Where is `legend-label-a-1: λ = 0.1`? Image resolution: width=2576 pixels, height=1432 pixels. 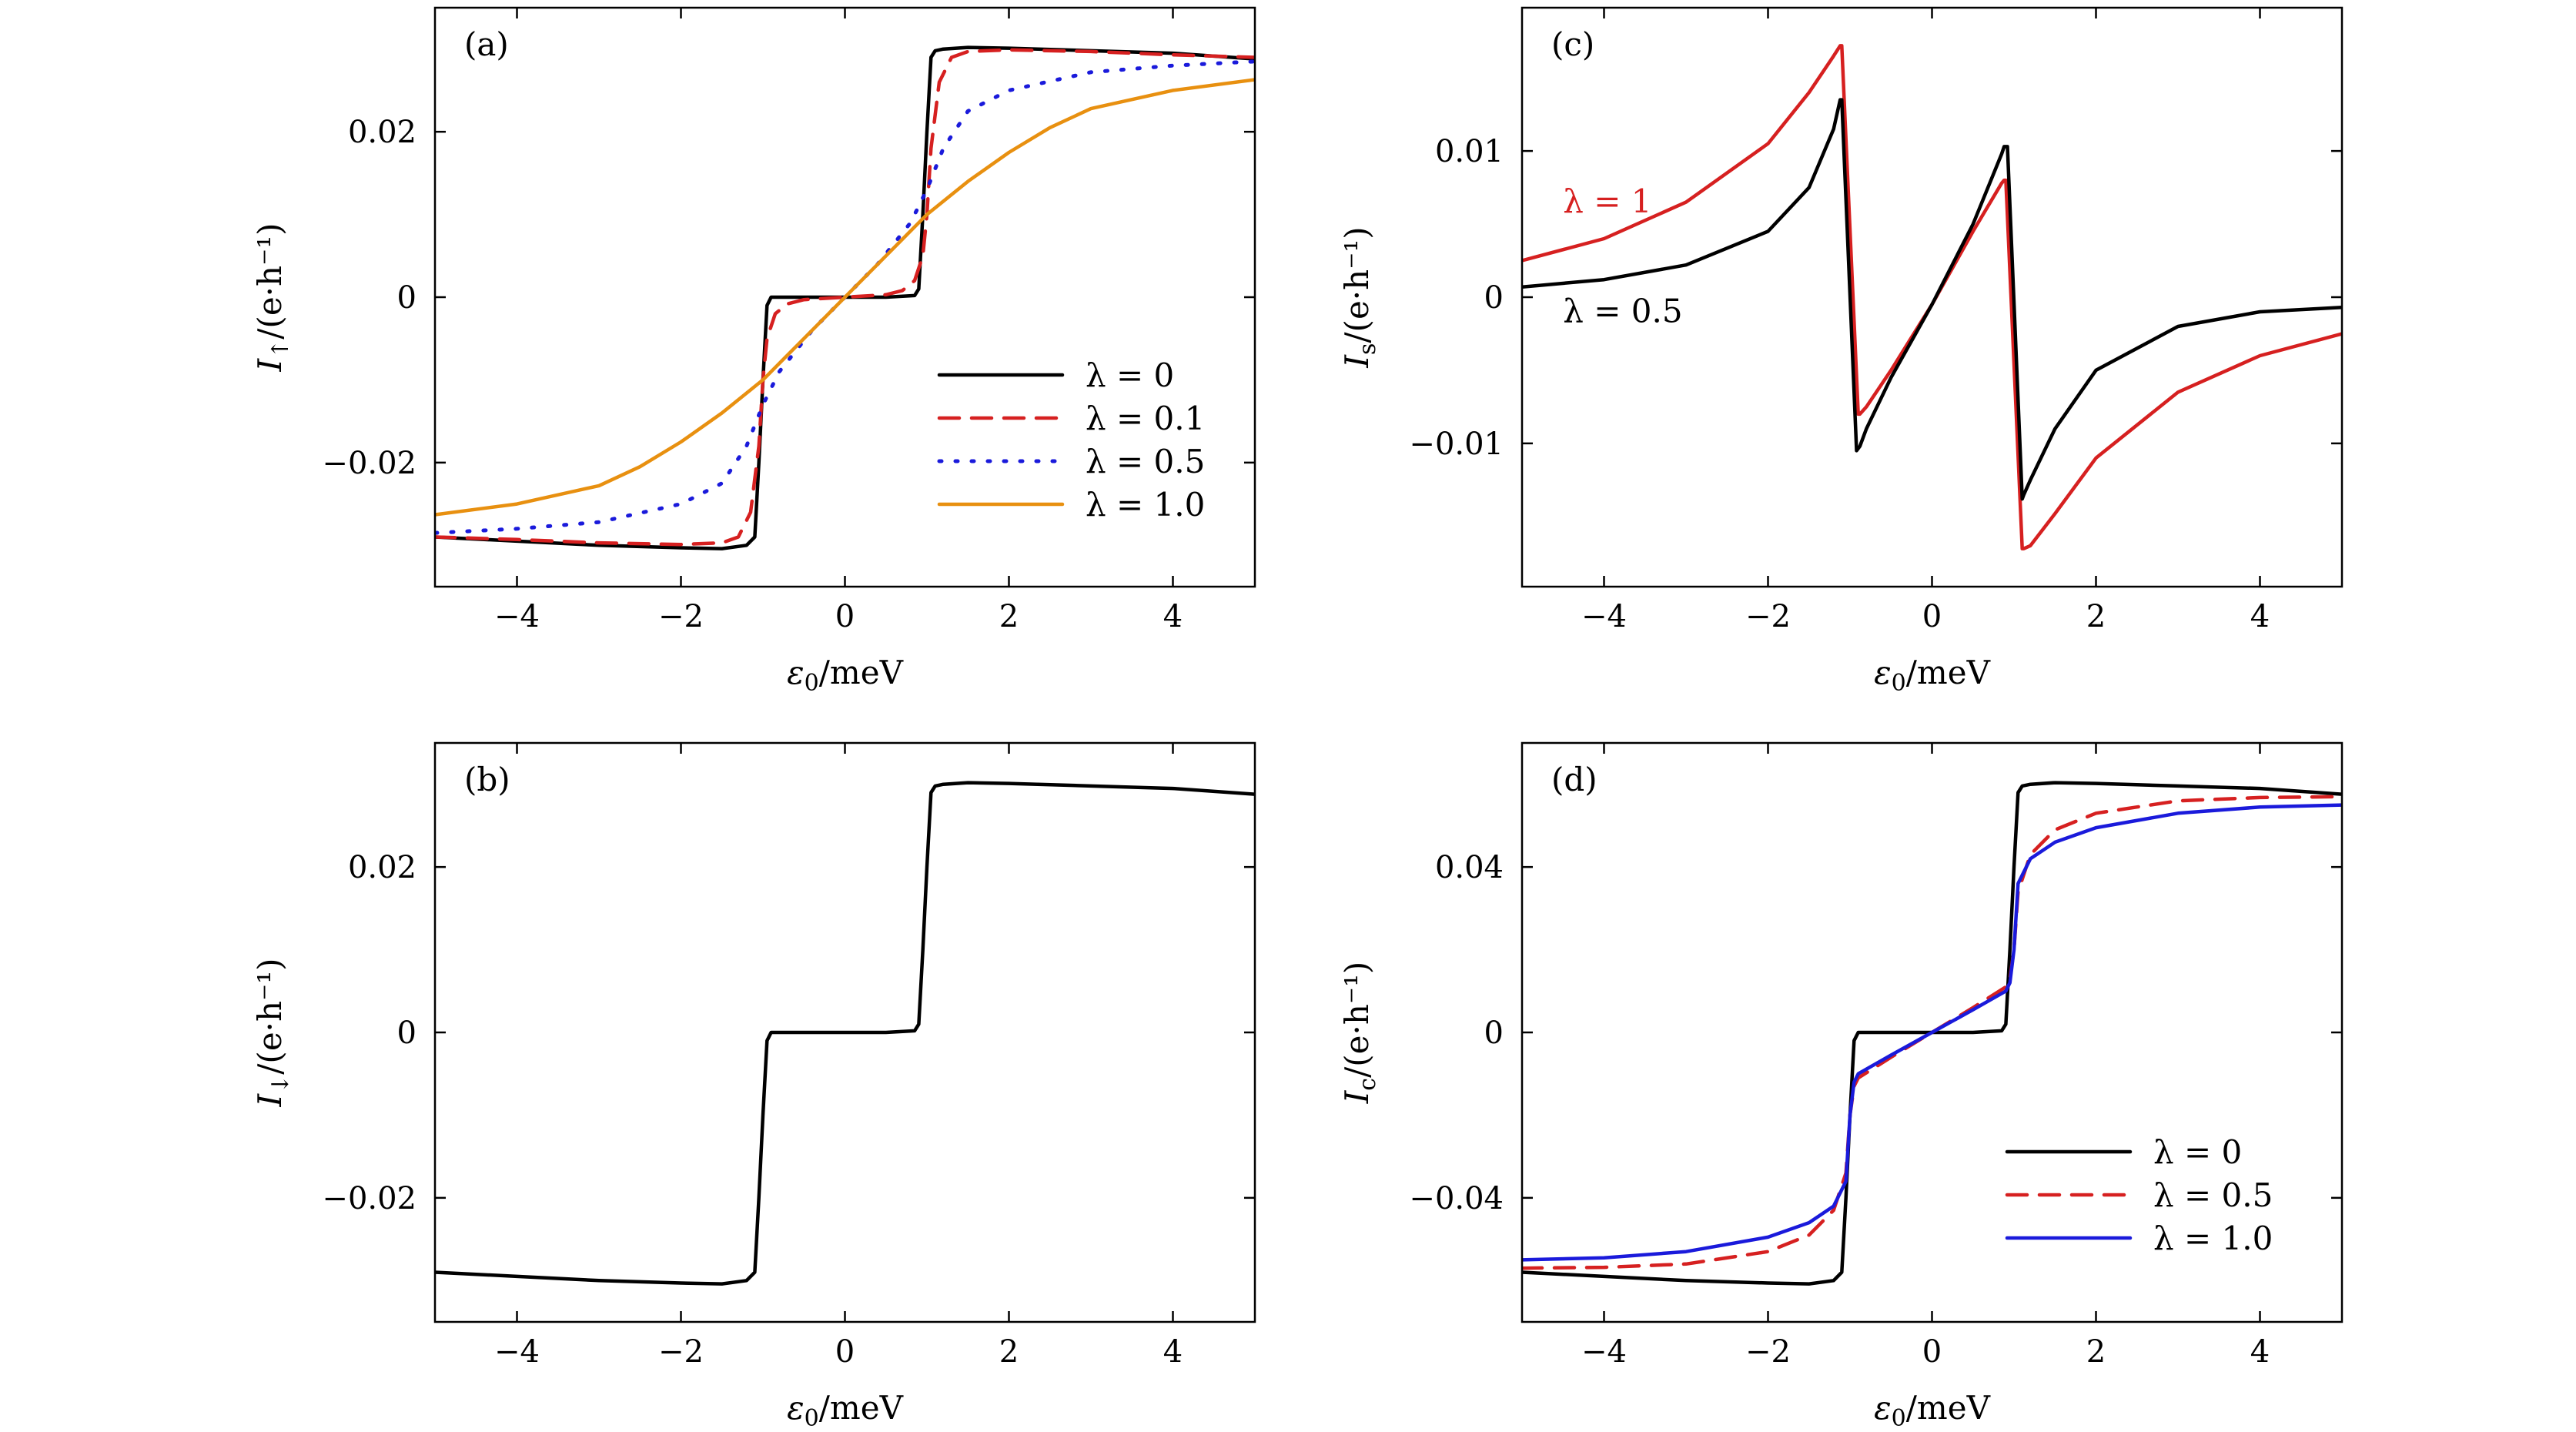
legend-label-a-1: λ = 0.1 is located at coordinates (1146, 418).